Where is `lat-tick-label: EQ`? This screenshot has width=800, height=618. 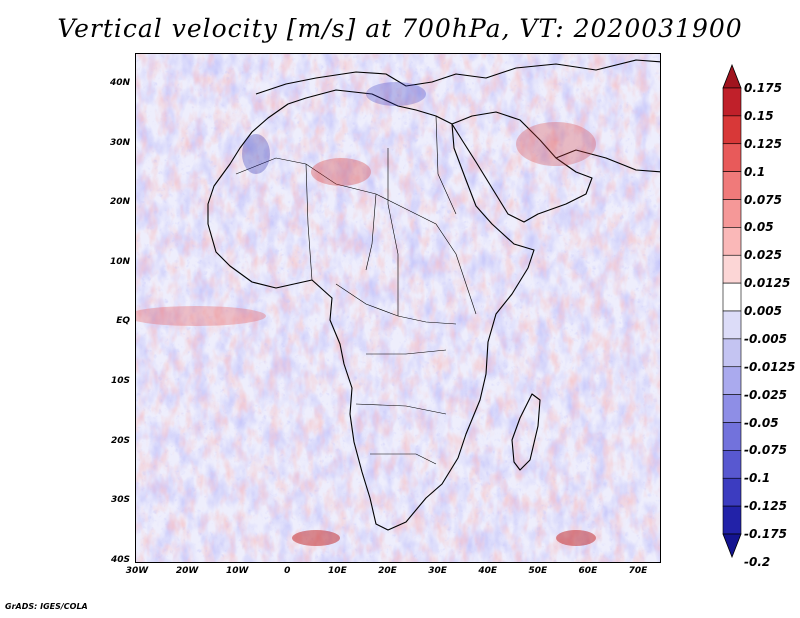 lat-tick-label: EQ is located at coordinates (123, 321).